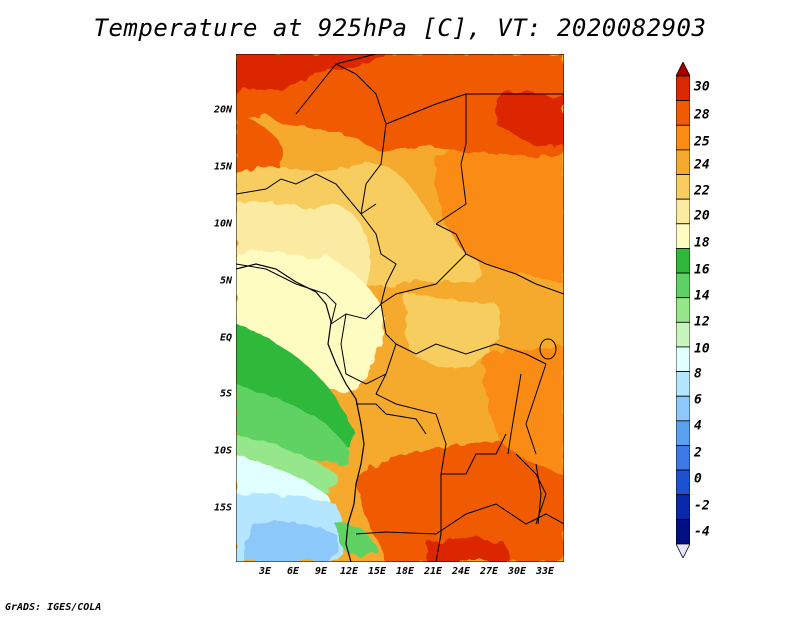  Describe the element at coordinates (702, 142) in the screenshot. I see `colorbar-label: 25` at that location.